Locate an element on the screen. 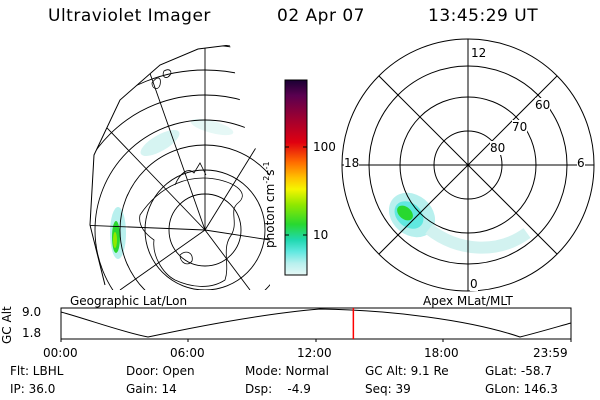 The image size is (600, 400). time-tick-1: 06:00 is located at coordinates (187, 353).